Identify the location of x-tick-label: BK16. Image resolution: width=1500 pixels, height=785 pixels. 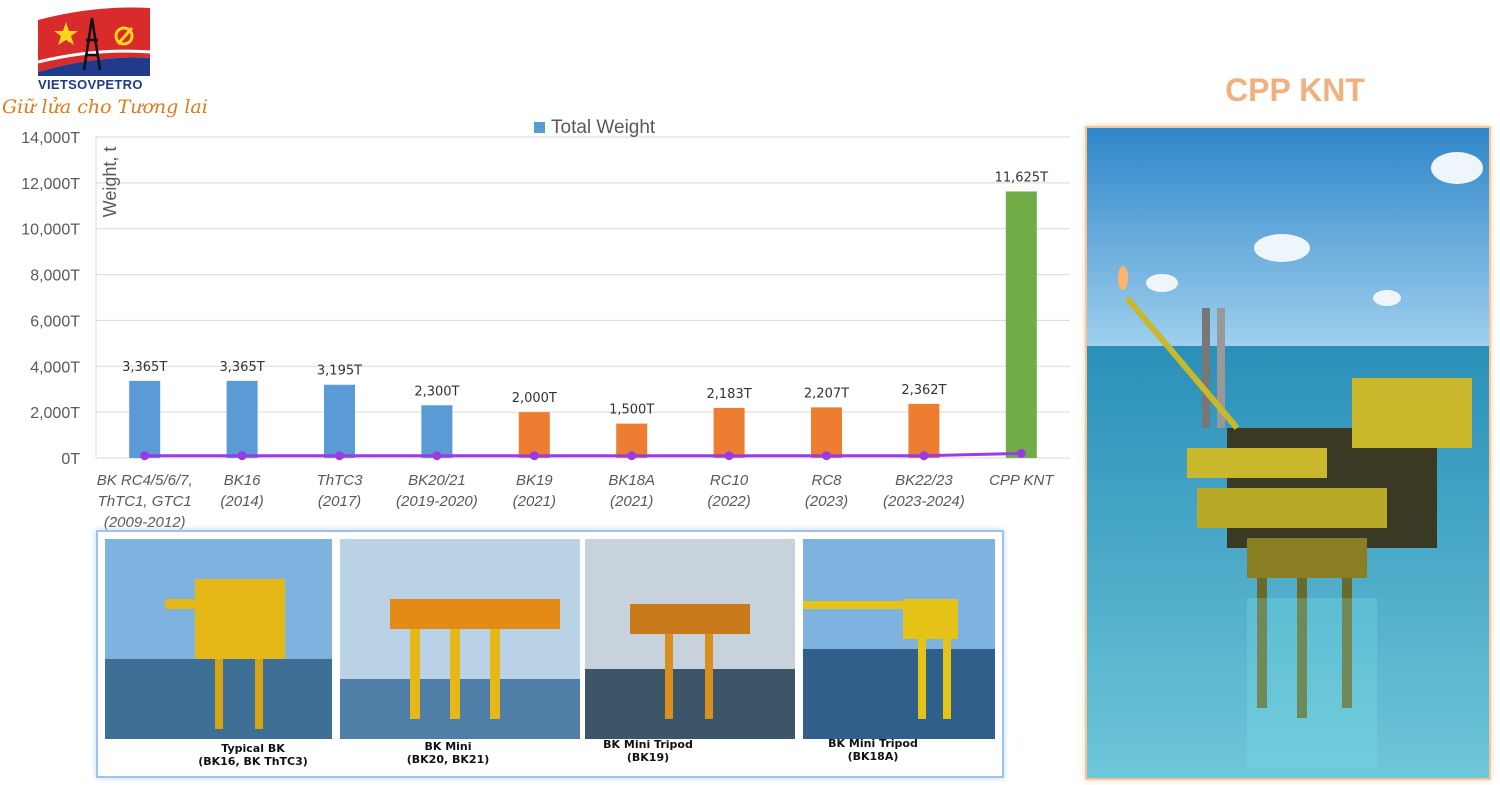
(242, 480).